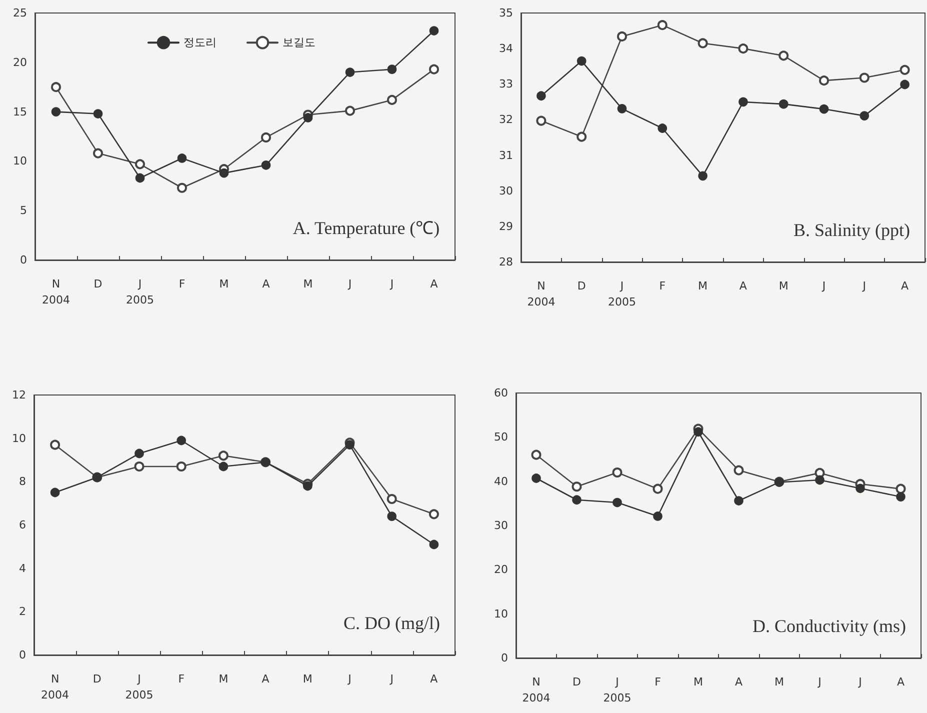 This screenshot has height=713, width=927. I want to click on y-tick-label: 8, so click(22, 481).